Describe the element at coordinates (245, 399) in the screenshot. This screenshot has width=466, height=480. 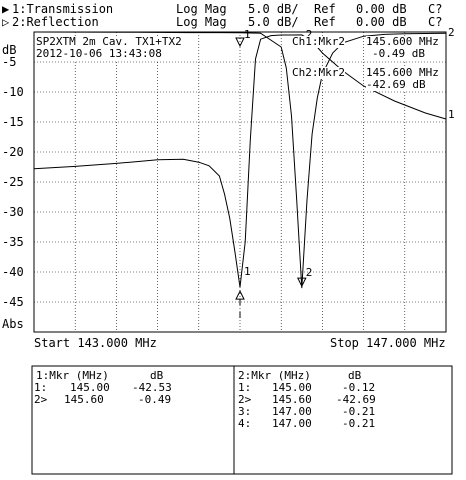
I see `table2-row2-id: 2>` at that location.